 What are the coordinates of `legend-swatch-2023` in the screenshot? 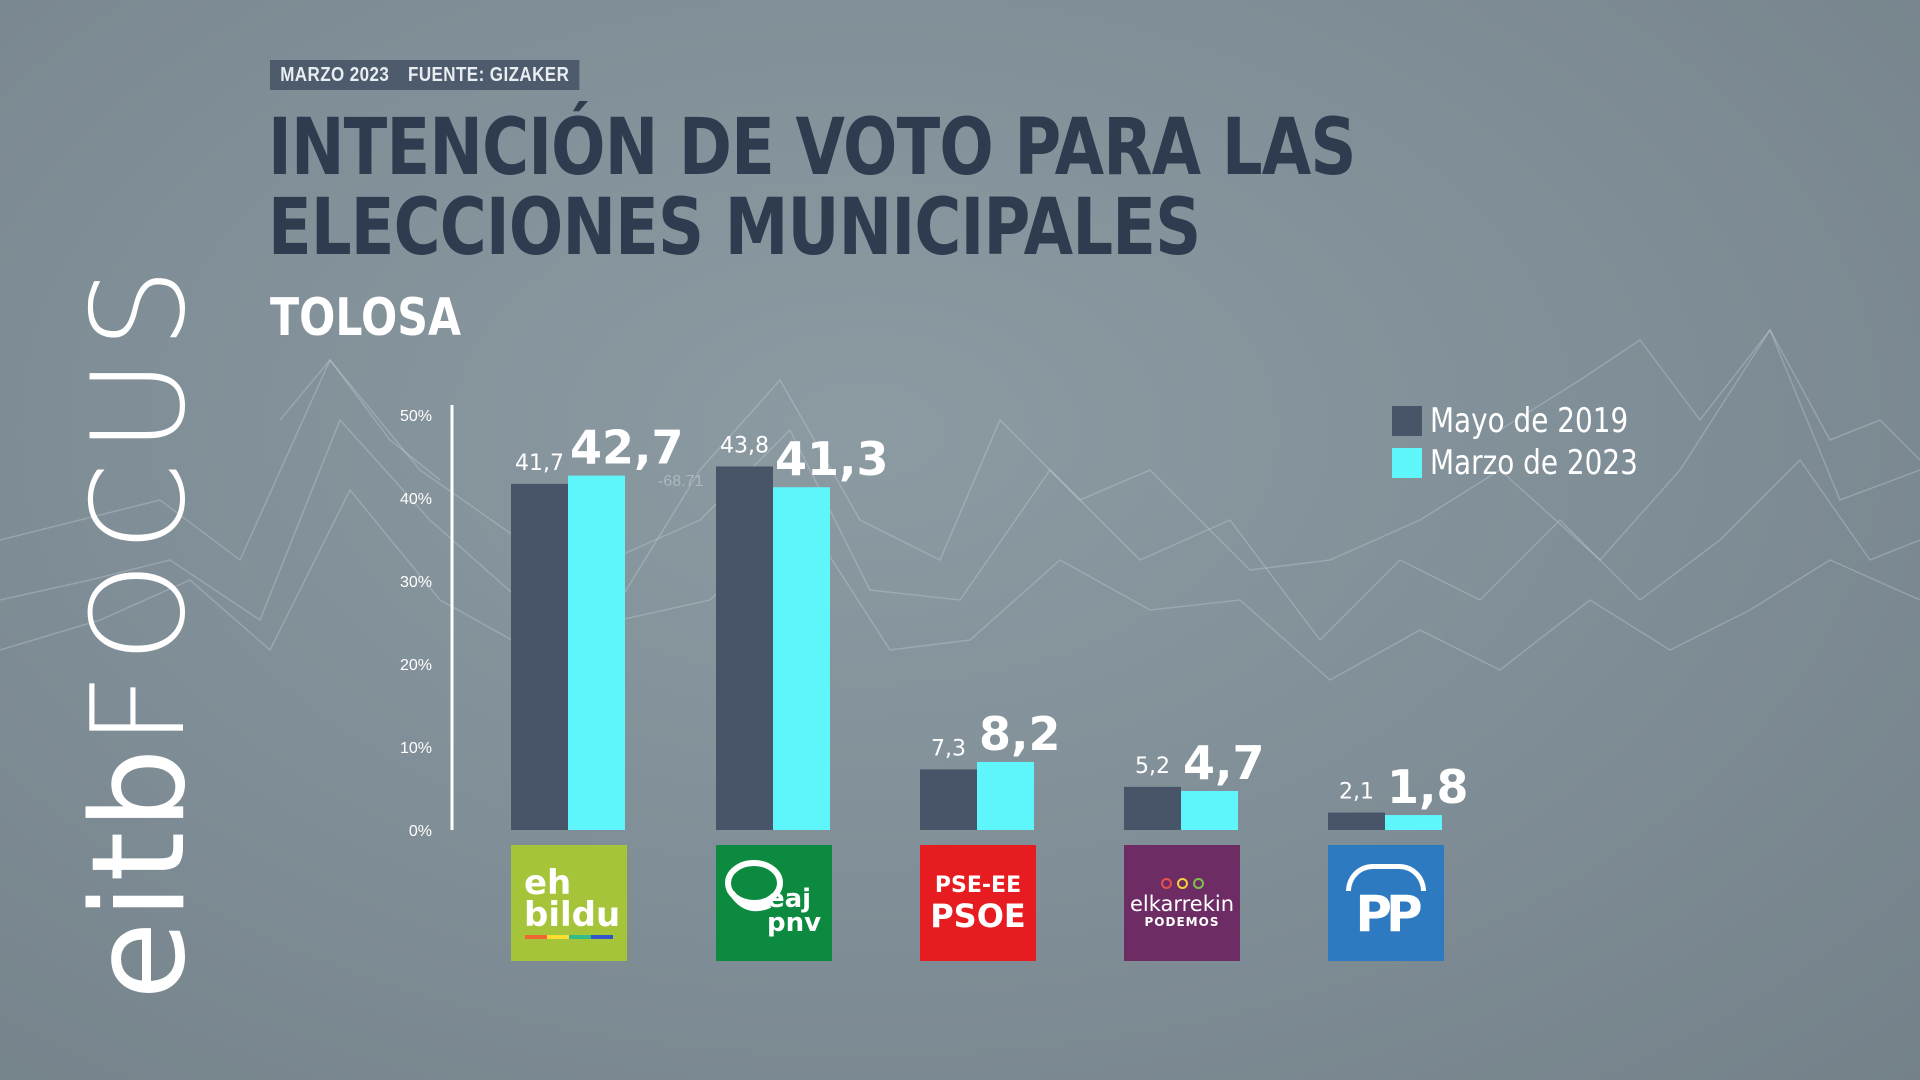 It's located at (1407, 463).